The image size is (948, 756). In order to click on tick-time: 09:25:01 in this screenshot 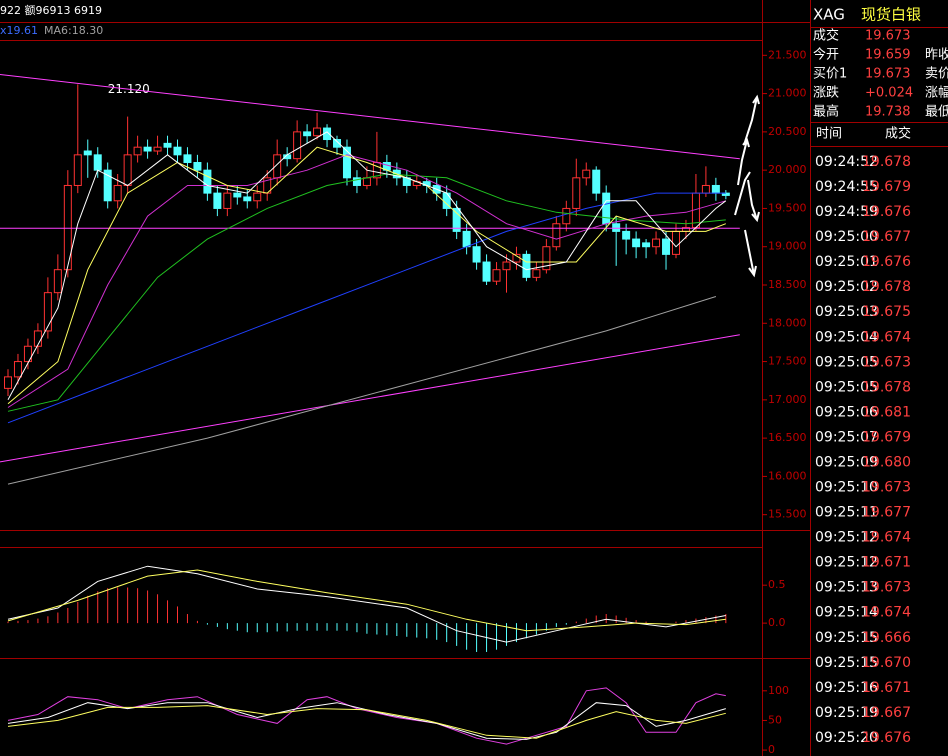, I will do `click(846, 262)`.